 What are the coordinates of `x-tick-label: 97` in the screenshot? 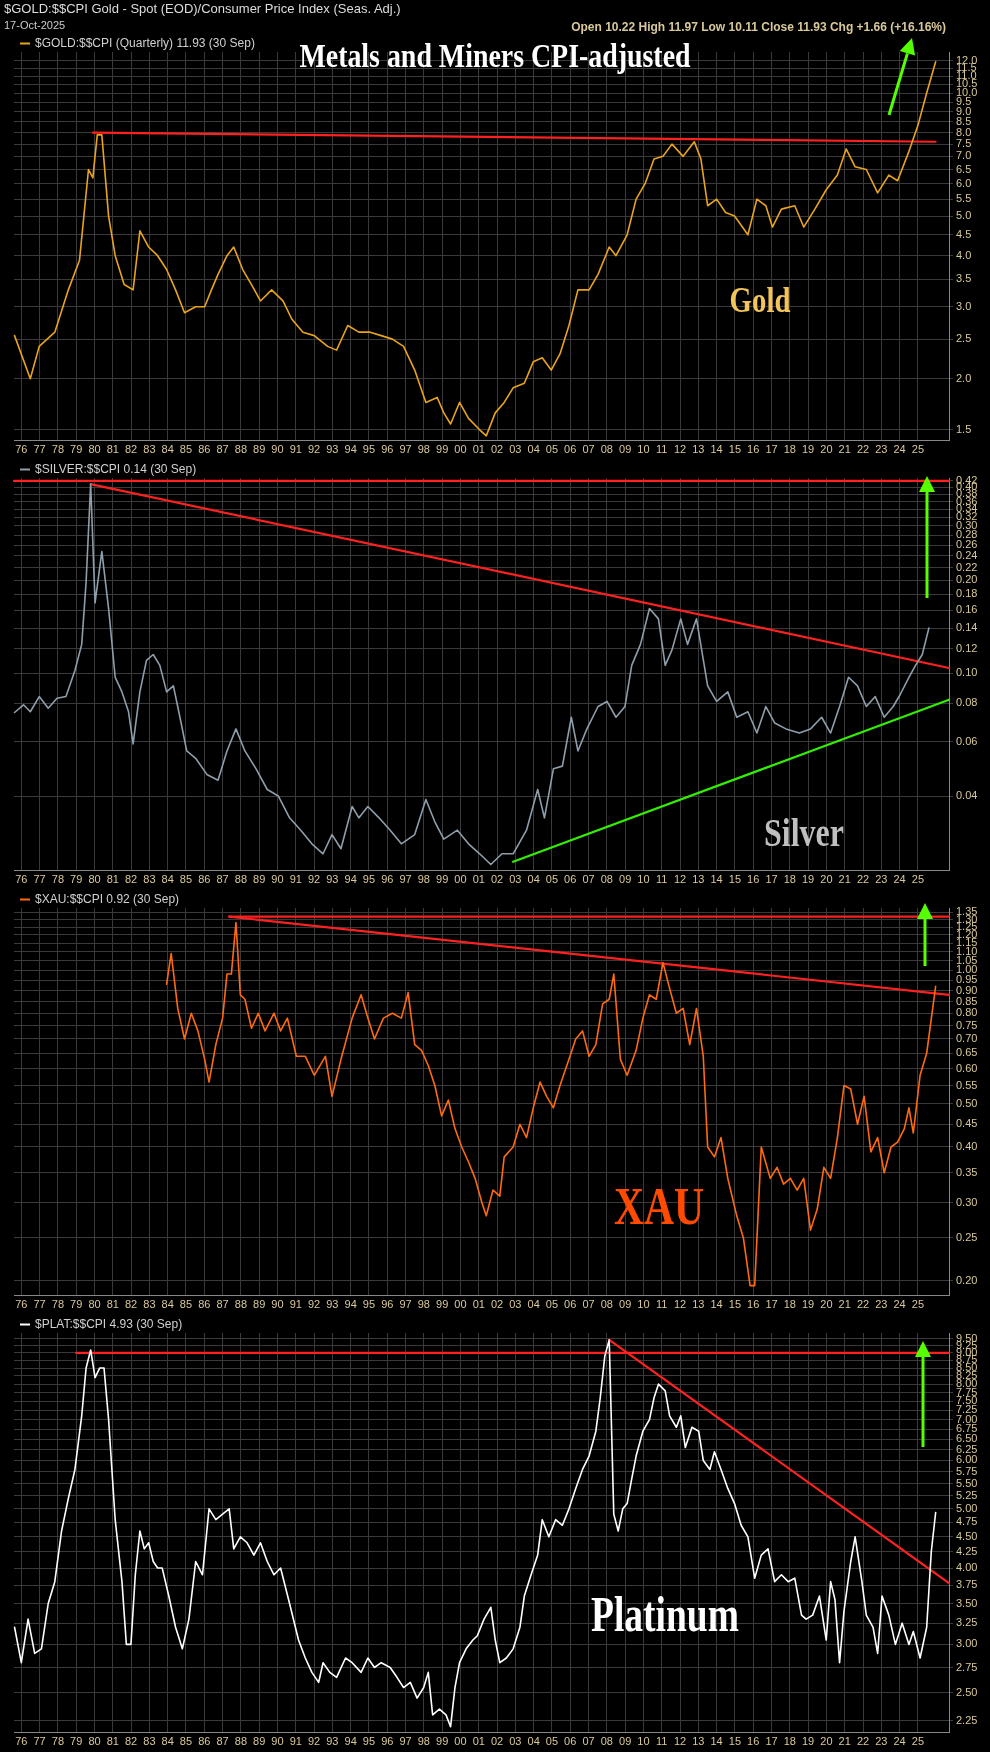 It's located at (405, 449).